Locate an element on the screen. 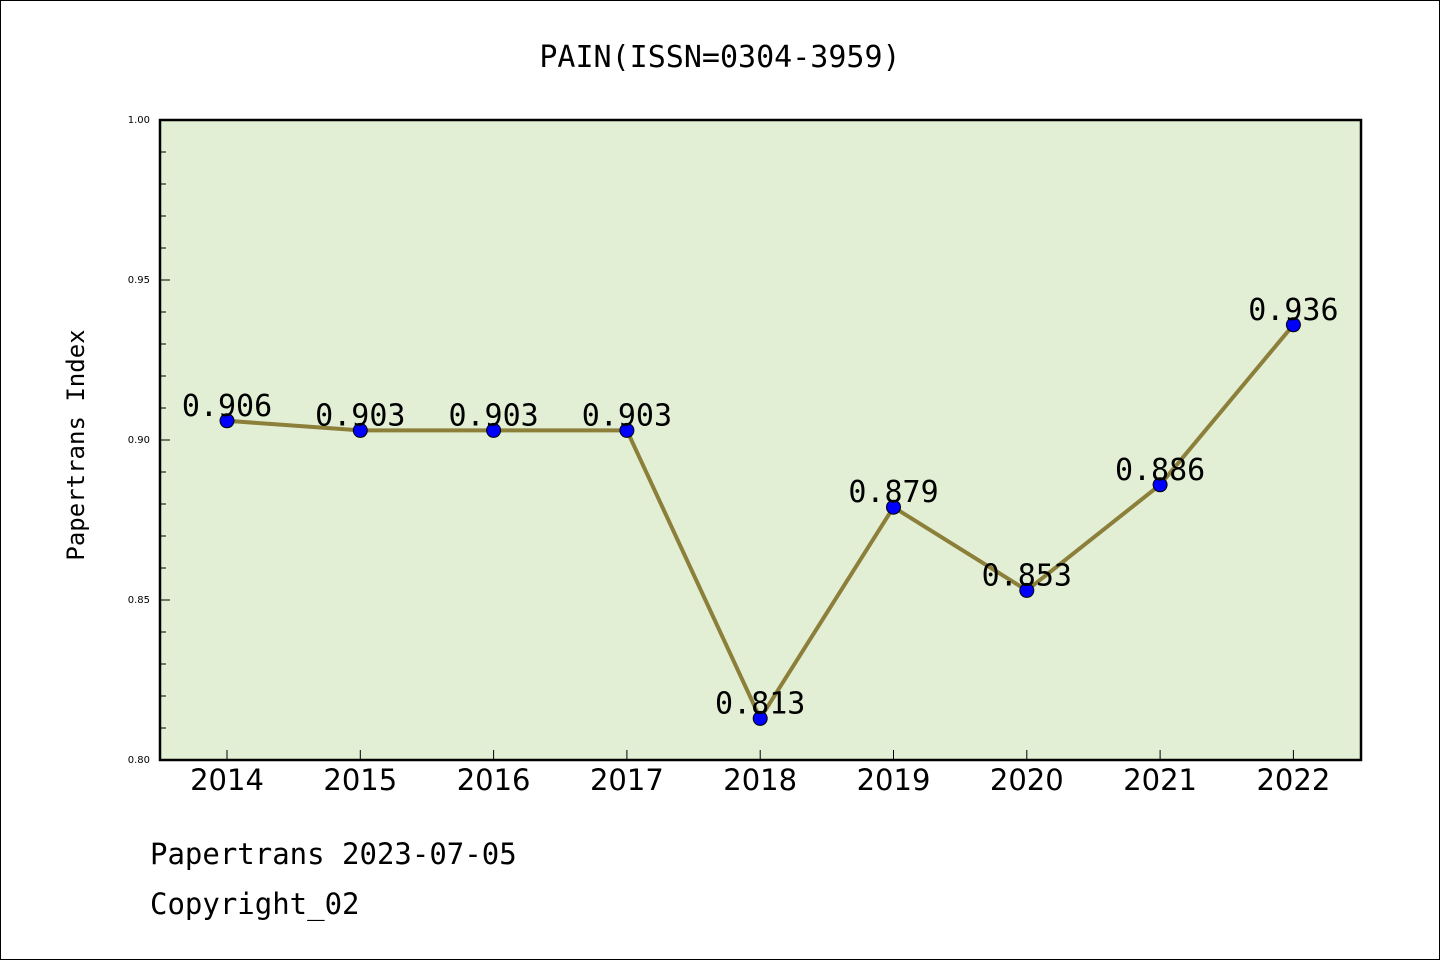 The width and height of the screenshot is (1440, 960). data-label: 0.886 is located at coordinates (1160, 470).